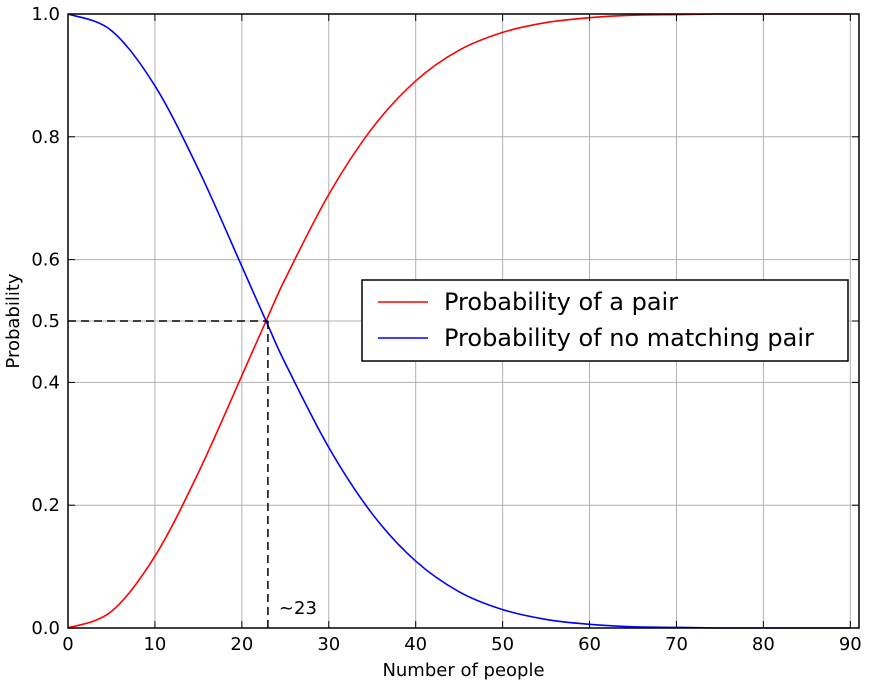 Image resolution: width=872 pixels, height=683 pixels. Describe the element at coordinates (45, 628) in the screenshot. I see `y-tick-label: 0.0` at that location.